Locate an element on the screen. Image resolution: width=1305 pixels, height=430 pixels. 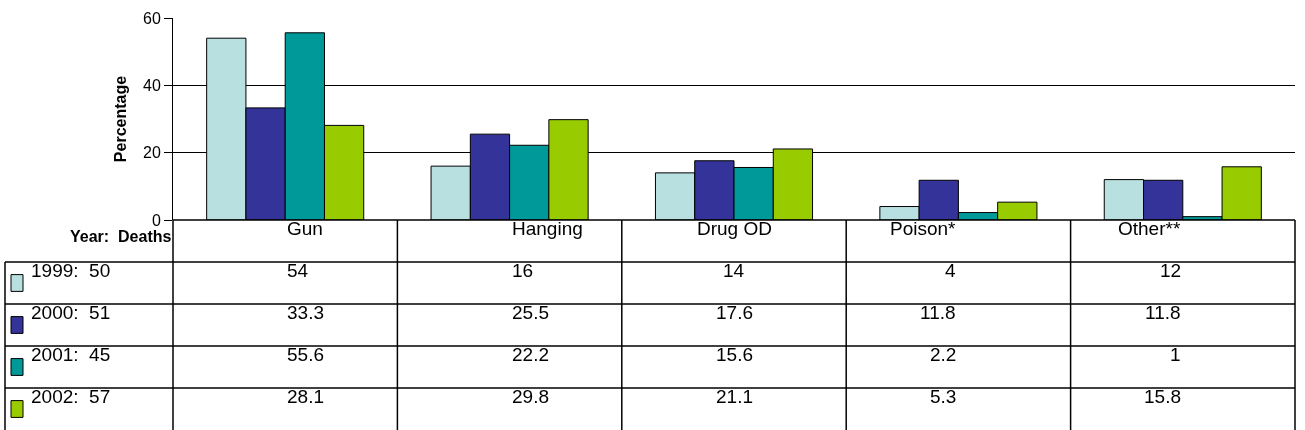
legend-label: 2002: 57 is located at coordinates (71, 396).